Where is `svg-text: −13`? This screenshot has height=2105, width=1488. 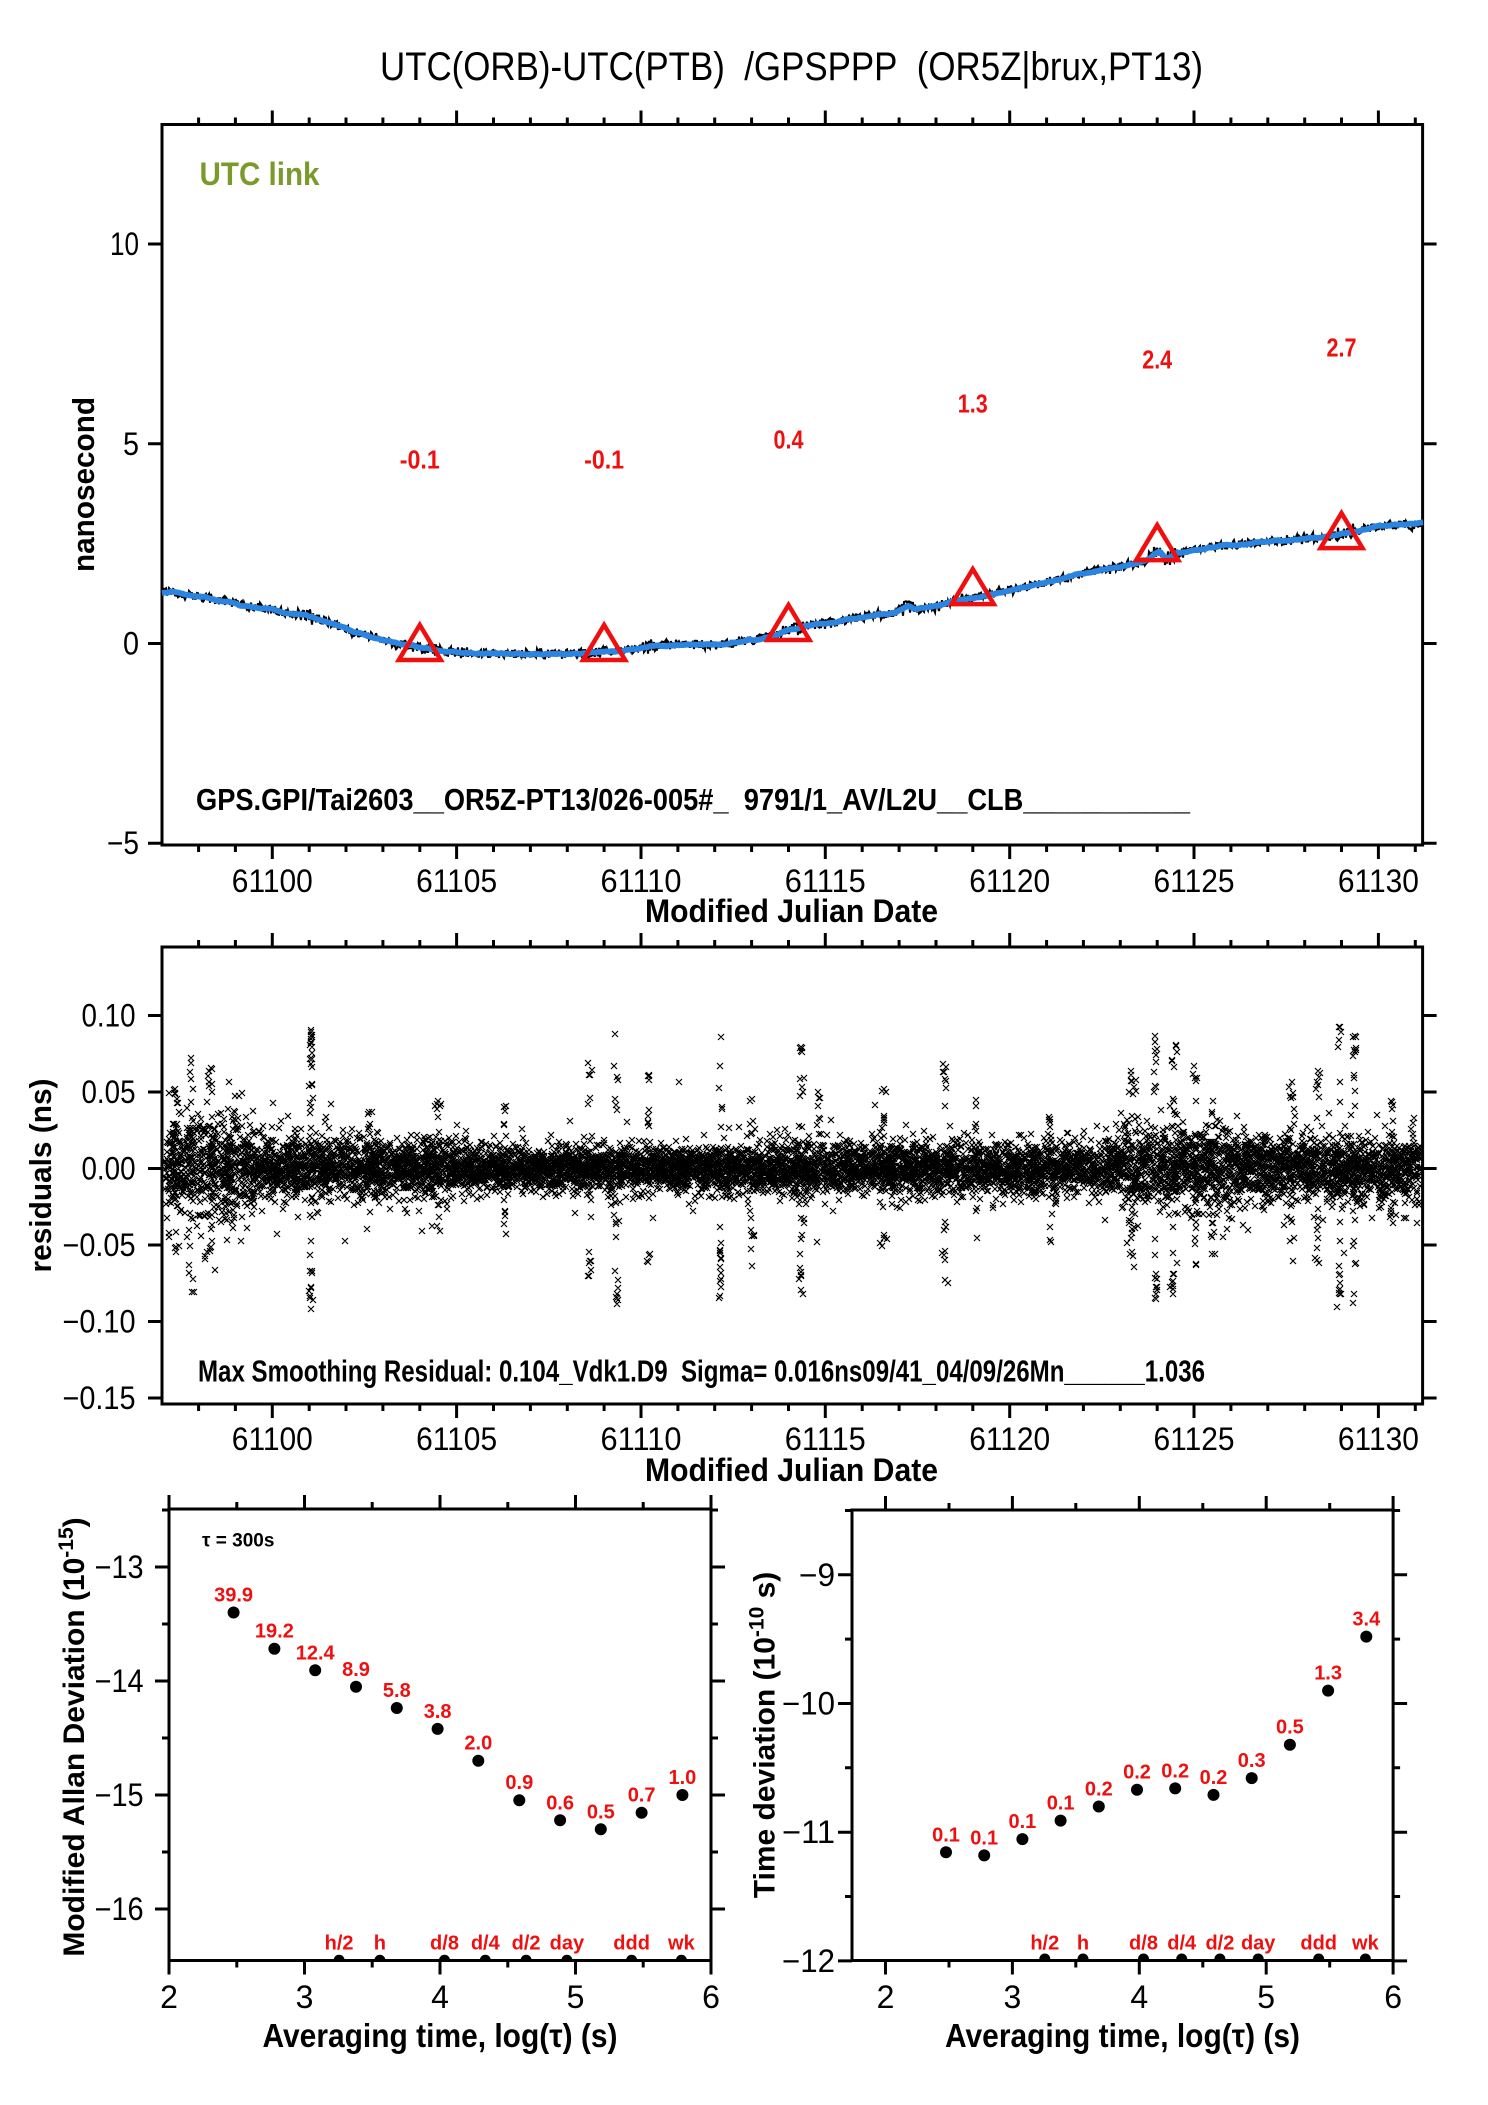
svg-text: −13 is located at coordinates (119, 1567).